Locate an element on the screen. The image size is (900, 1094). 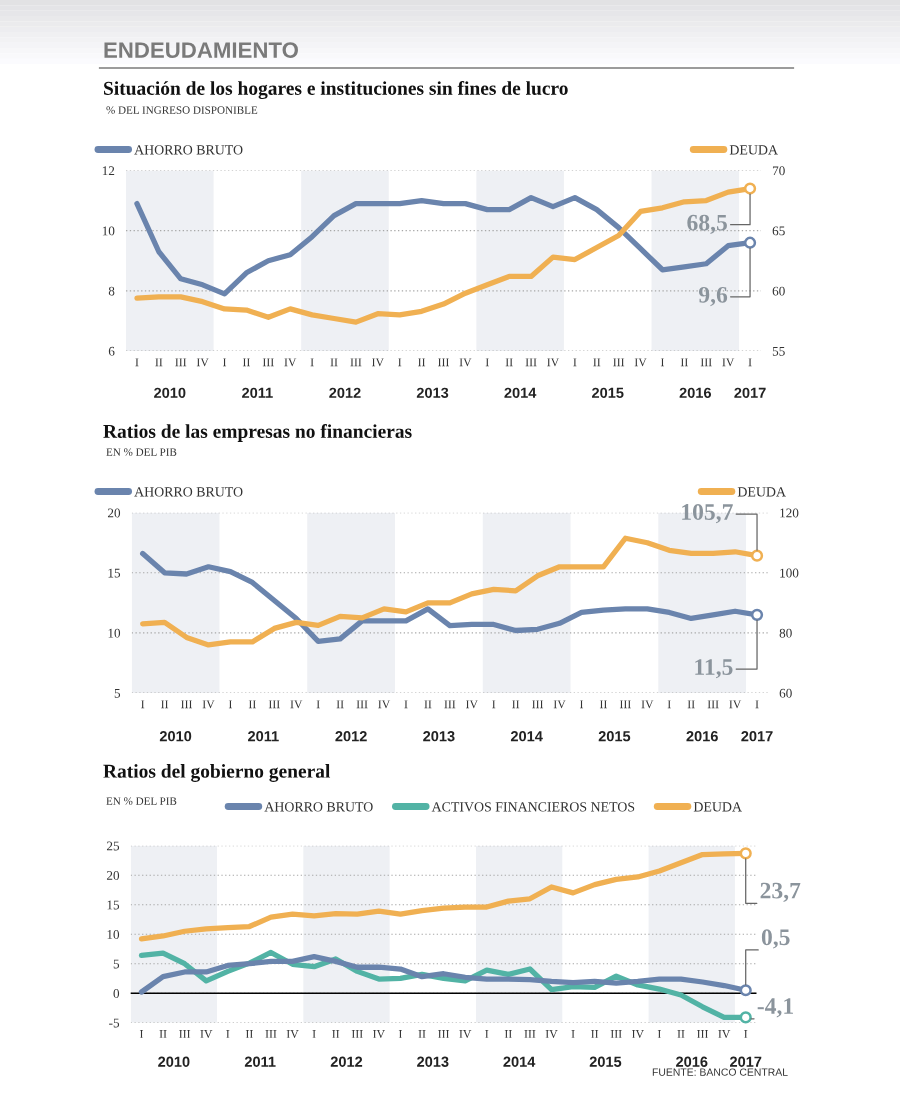
y-tick-label: 8 is located at coordinates (111, 291).